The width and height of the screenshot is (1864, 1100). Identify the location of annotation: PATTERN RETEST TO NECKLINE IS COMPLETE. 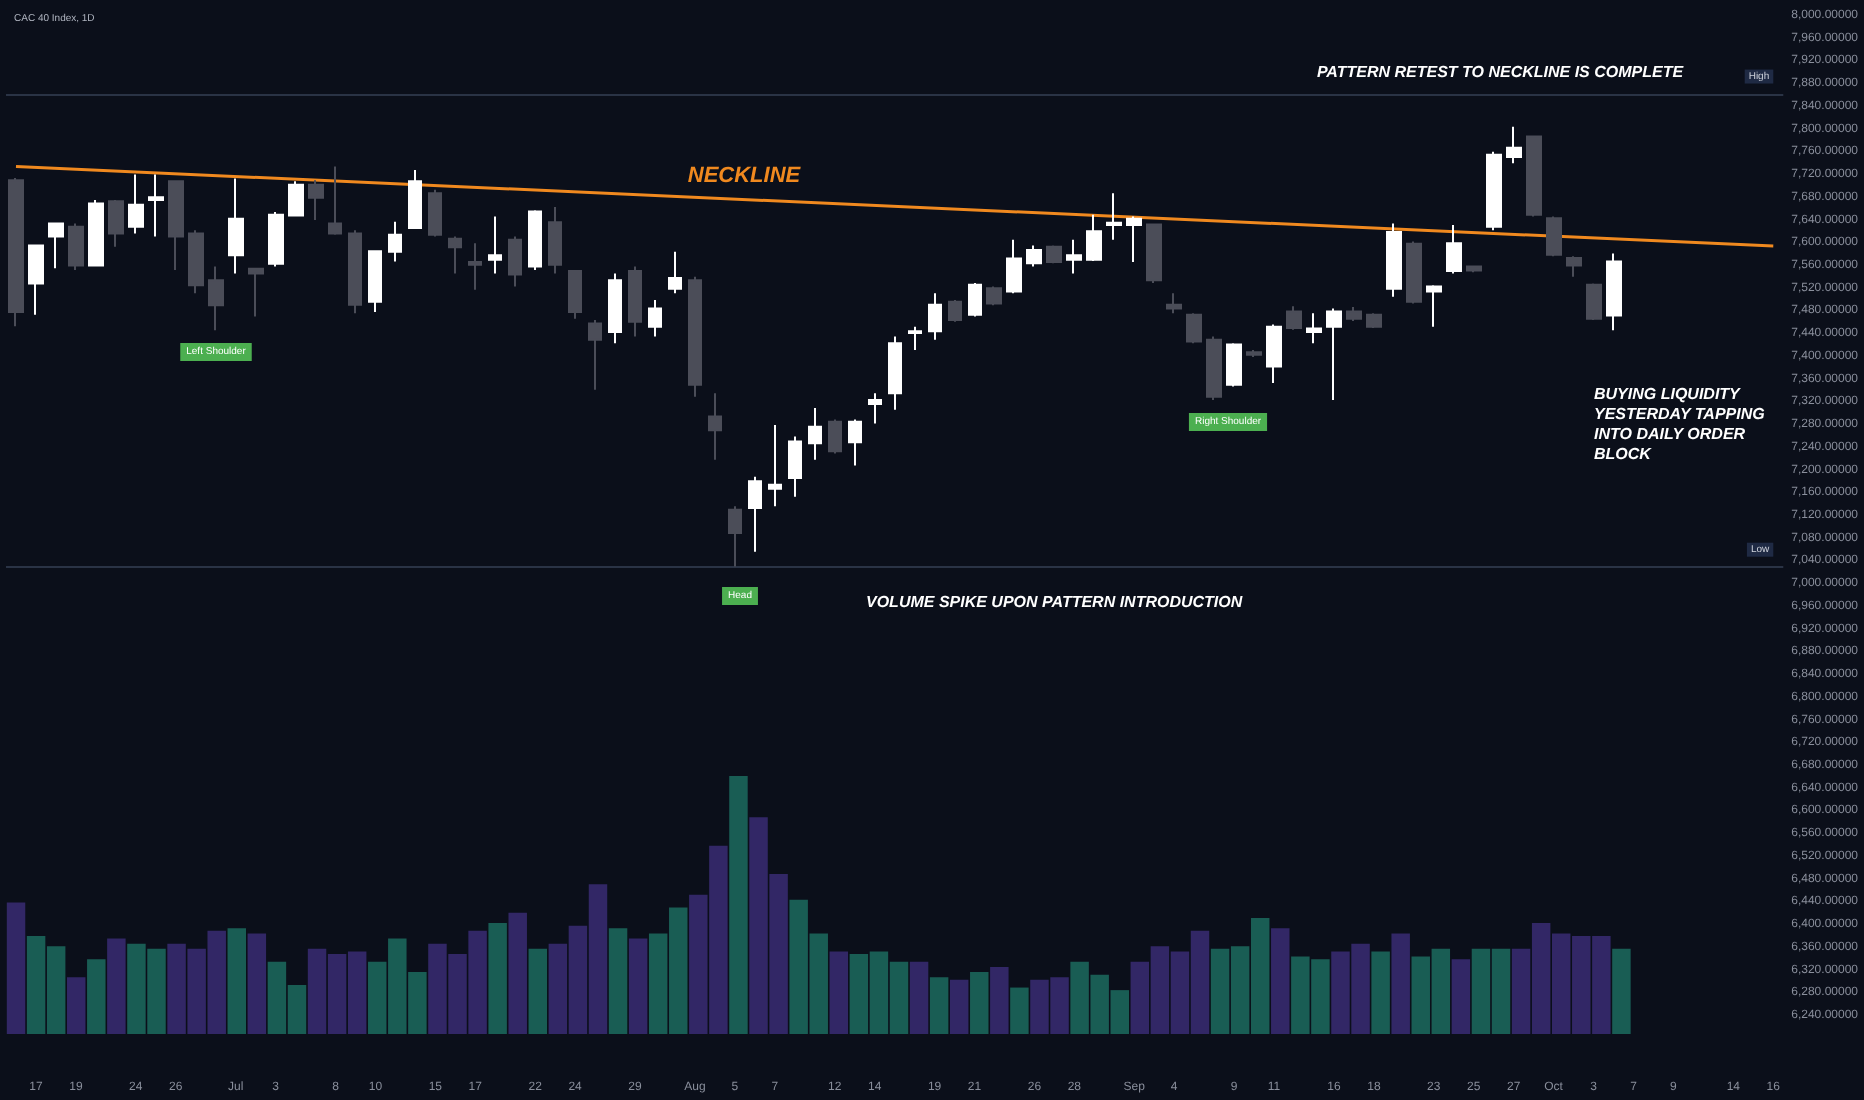
(1500, 72).